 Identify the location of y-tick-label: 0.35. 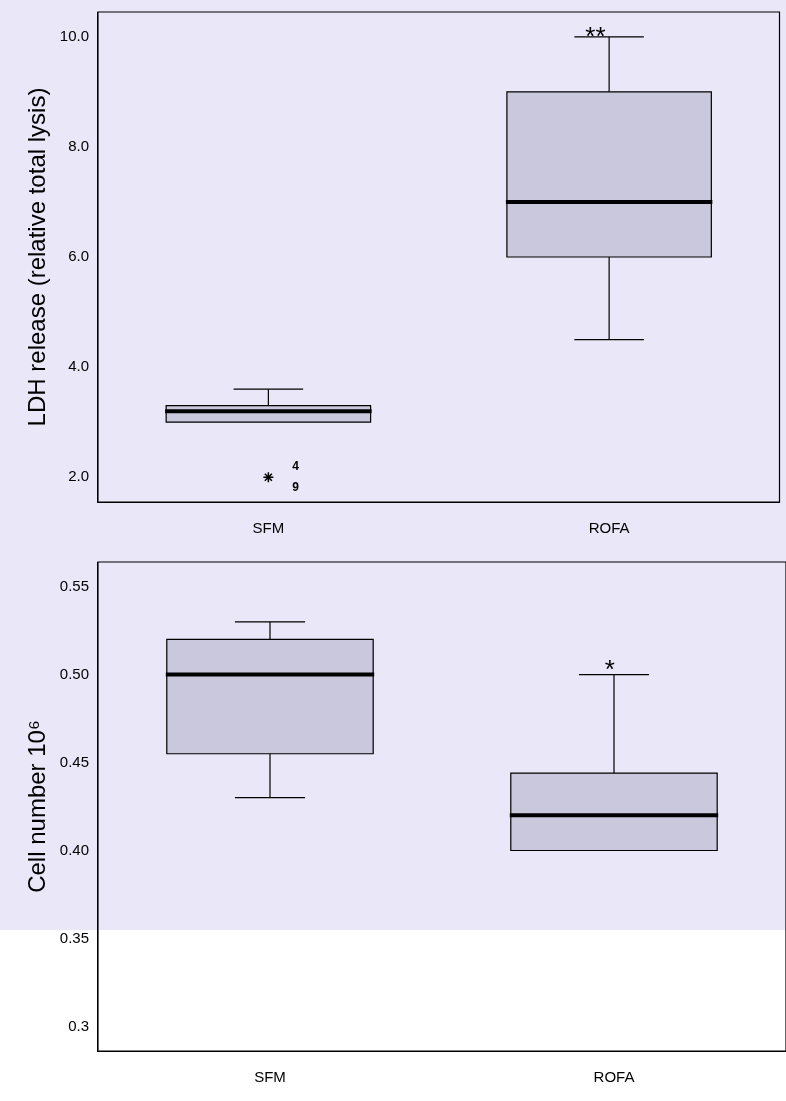
(74, 937).